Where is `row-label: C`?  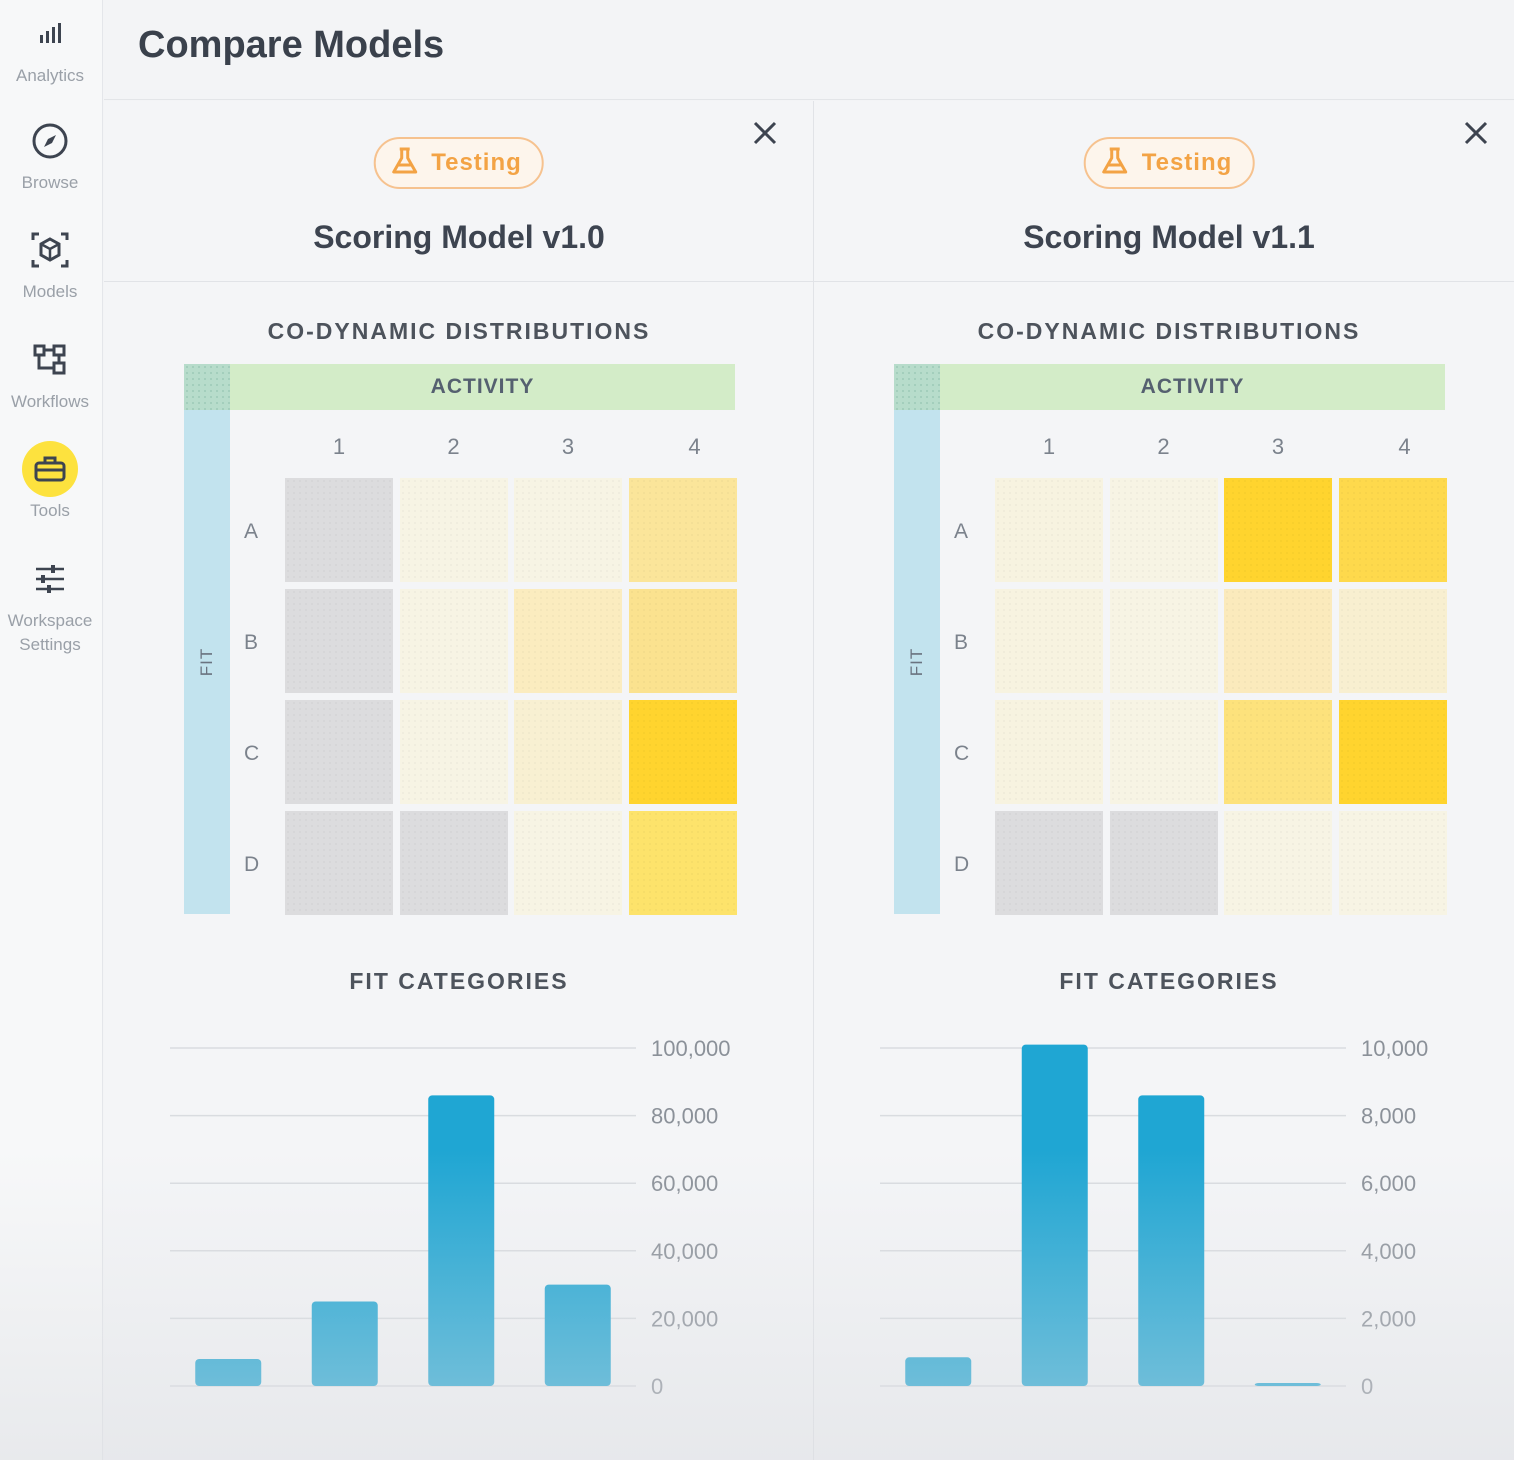 row-label: C is located at coordinates (962, 753).